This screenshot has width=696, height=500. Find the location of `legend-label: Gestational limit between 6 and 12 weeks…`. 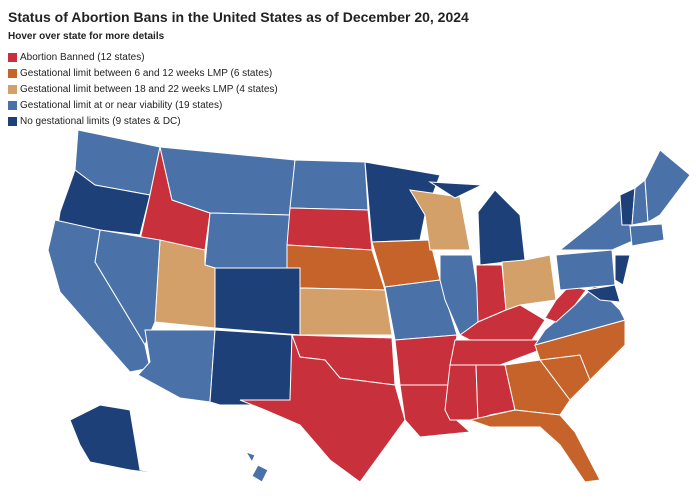

legend-label: Gestational limit between 6 and 12 weeks… is located at coordinates (146, 73).